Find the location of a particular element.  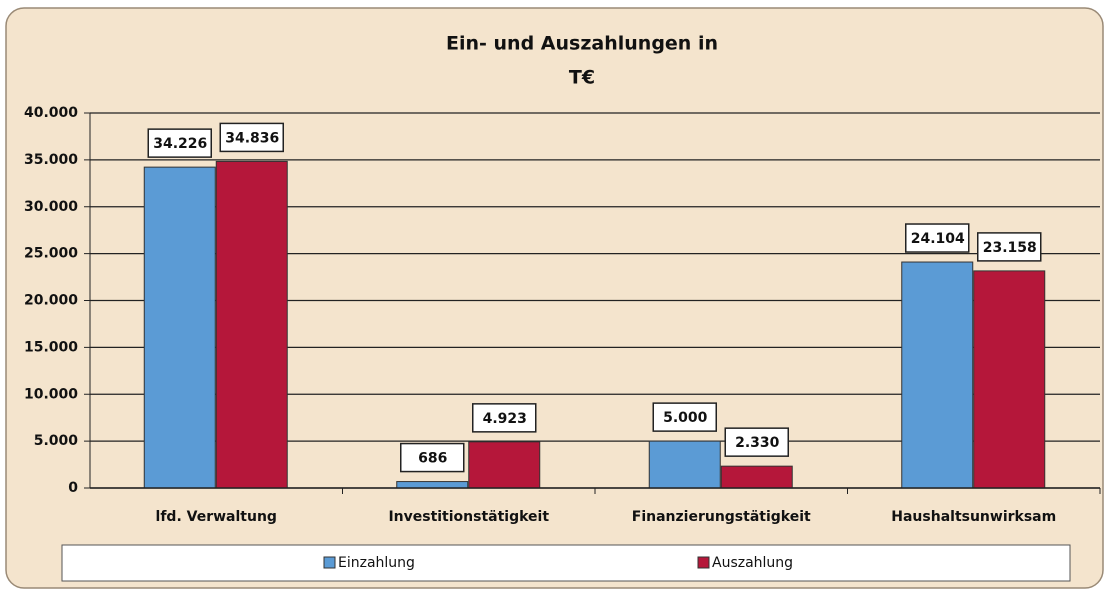

x-tick-label: Finanzierungstätigkeit is located at coordinates (721, 517).